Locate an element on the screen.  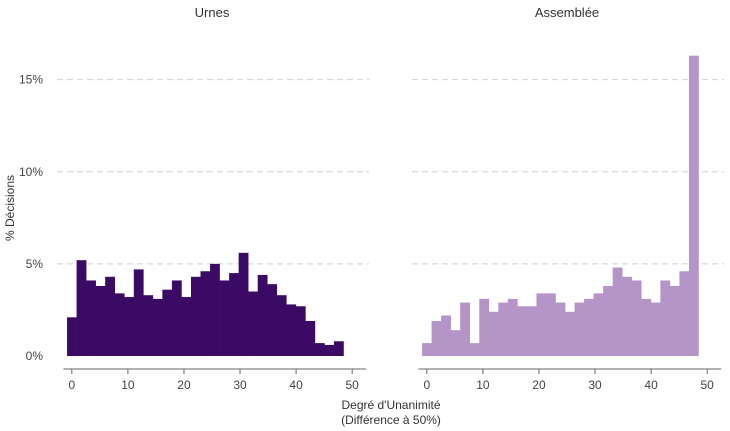
x-axis-title-line-1: Degré d'Unanimité is located at coordinates (390, 405).